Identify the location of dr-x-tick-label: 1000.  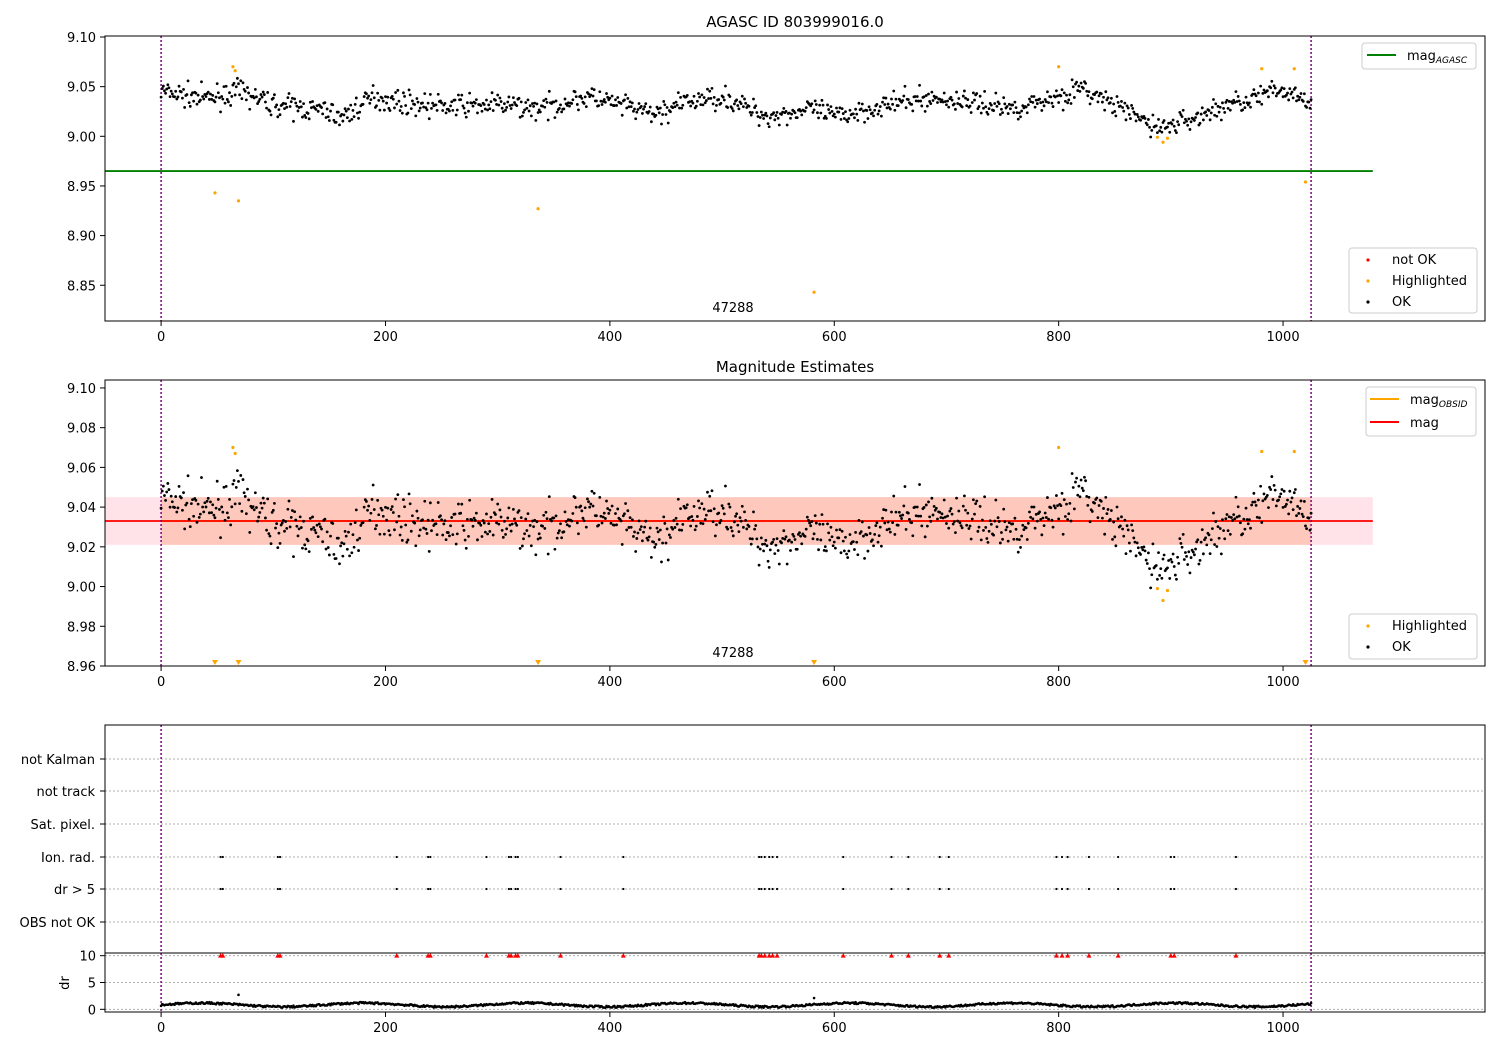
(1283, 1028).